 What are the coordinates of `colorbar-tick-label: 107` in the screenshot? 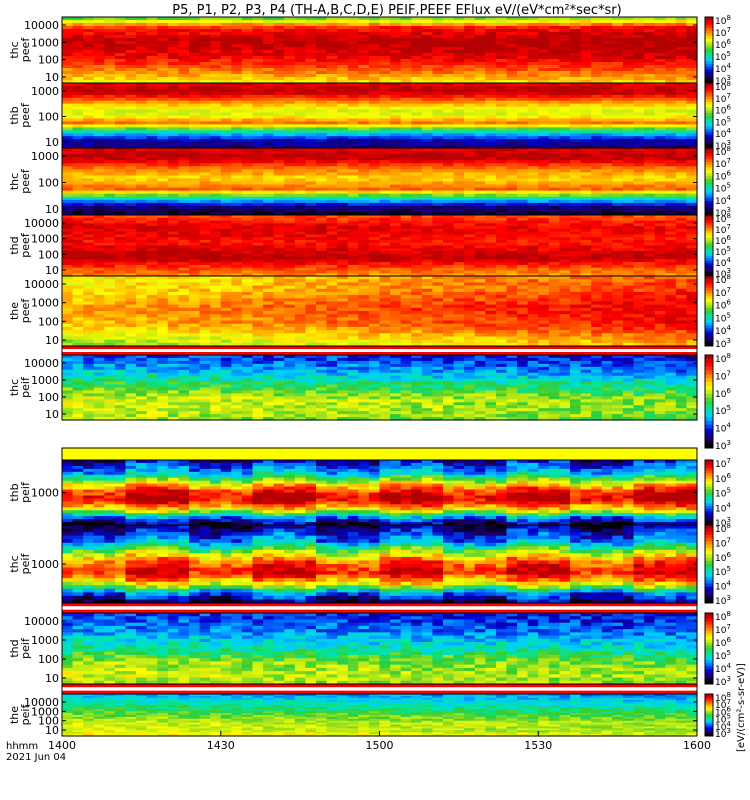 It's located at (723, 163).